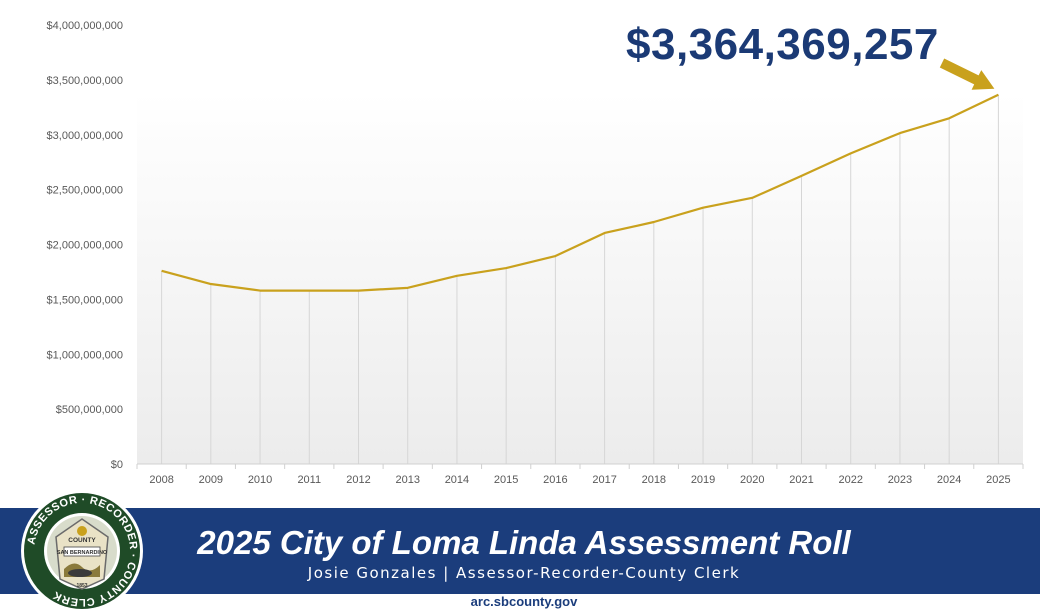 The image size is (1040, 615). I want to click on x-tick-label: 2016, so click(555, 480).